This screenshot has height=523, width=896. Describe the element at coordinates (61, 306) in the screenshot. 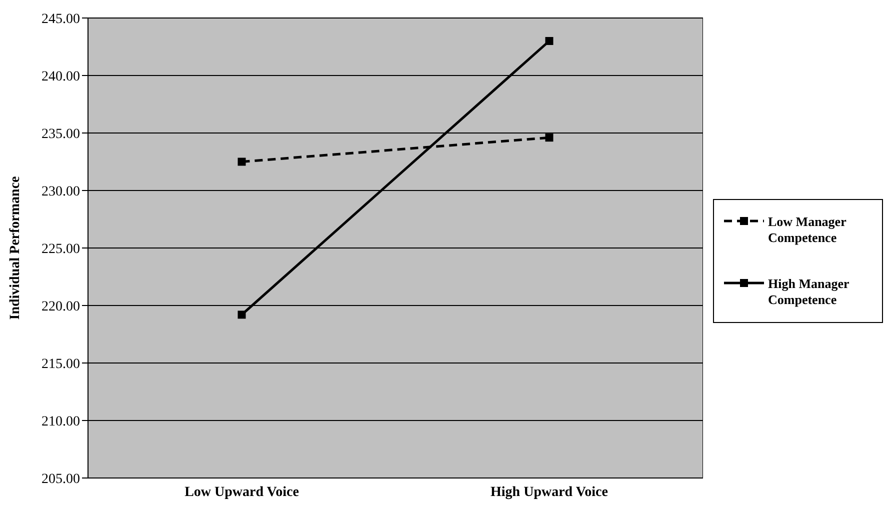

I see `y-tick-label: 220.00` at that location.